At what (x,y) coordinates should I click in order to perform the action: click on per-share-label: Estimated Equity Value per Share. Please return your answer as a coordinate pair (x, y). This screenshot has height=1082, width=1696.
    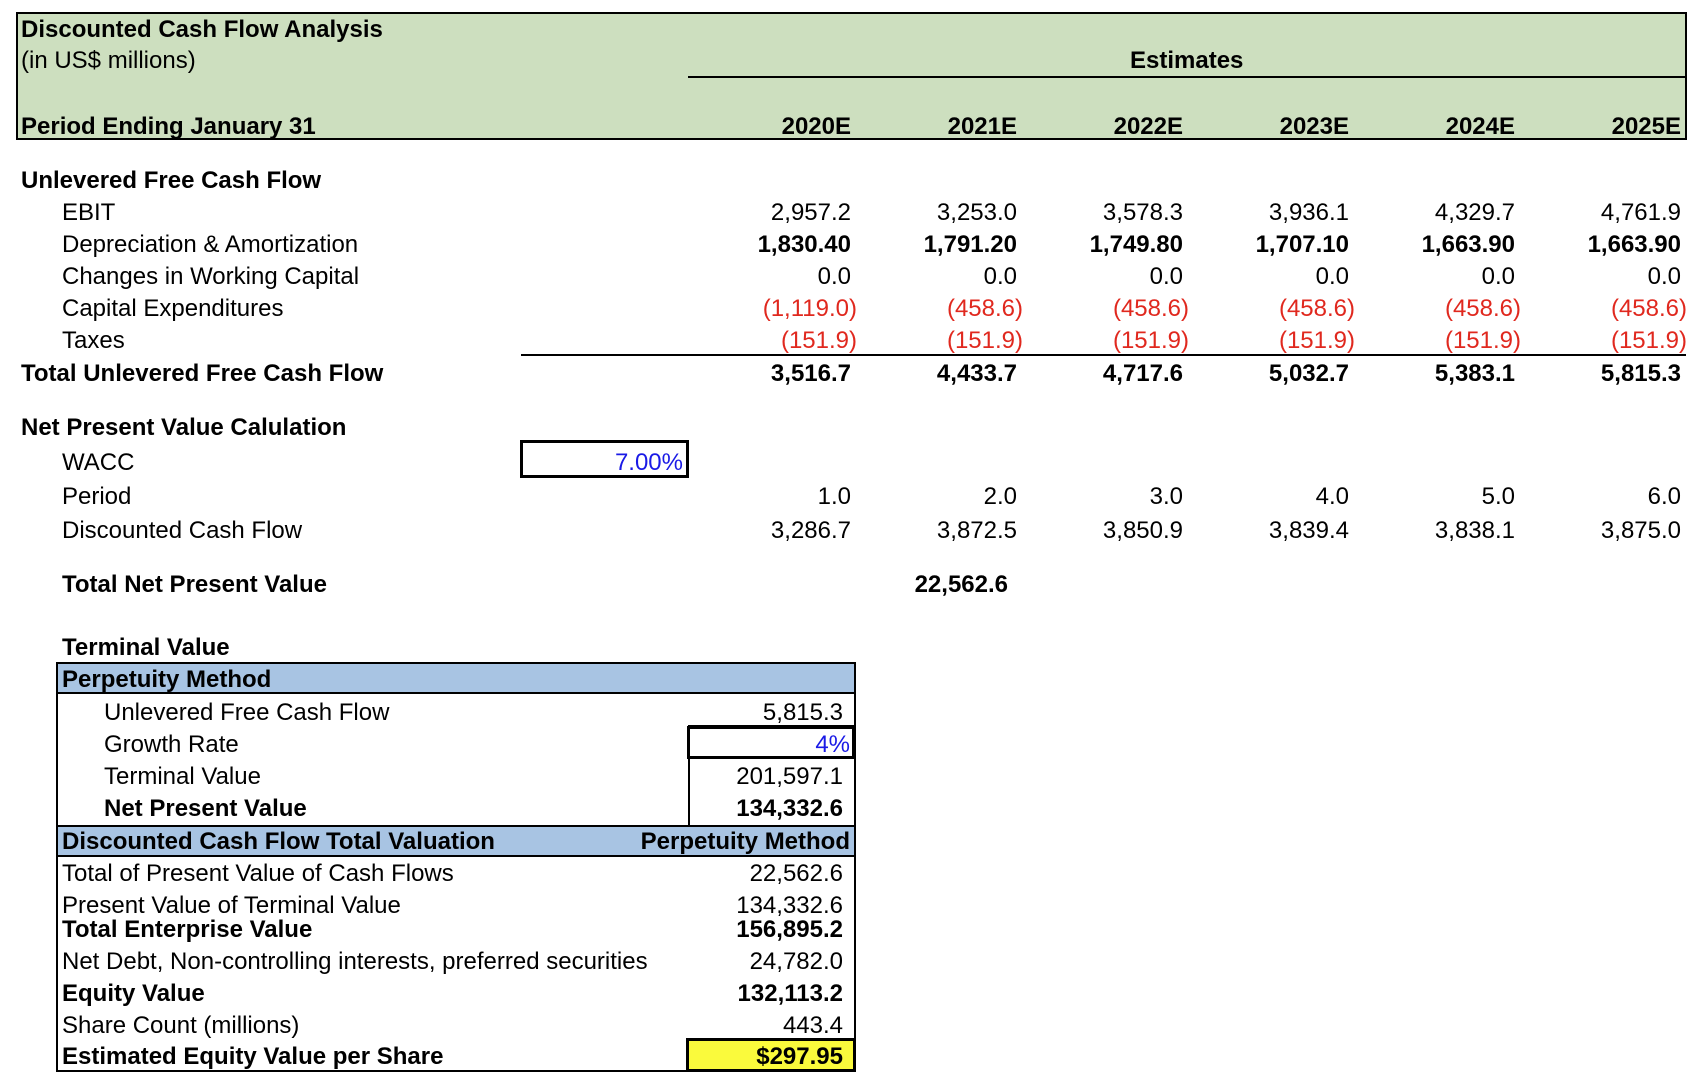
    Looking at the image, I should click on (253, 1056).